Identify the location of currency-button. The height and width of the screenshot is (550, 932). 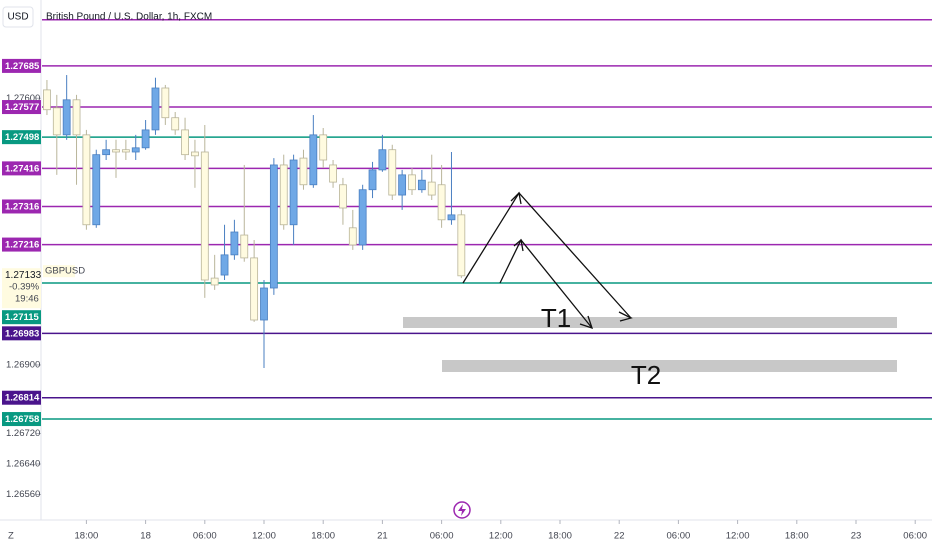
(18, 17).